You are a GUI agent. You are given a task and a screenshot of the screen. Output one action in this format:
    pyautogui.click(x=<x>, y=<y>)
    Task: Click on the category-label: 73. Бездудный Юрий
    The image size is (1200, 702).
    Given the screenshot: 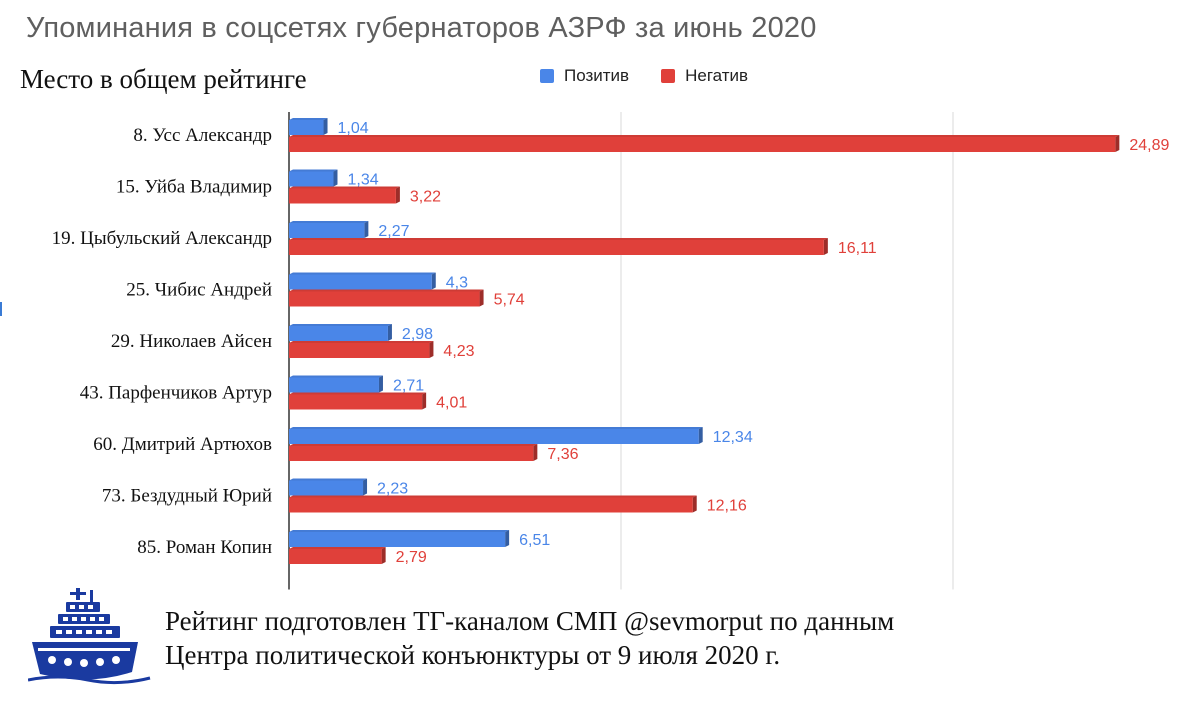 What is the action you would take?
    pyautogui.click(x=187, y=496)
    